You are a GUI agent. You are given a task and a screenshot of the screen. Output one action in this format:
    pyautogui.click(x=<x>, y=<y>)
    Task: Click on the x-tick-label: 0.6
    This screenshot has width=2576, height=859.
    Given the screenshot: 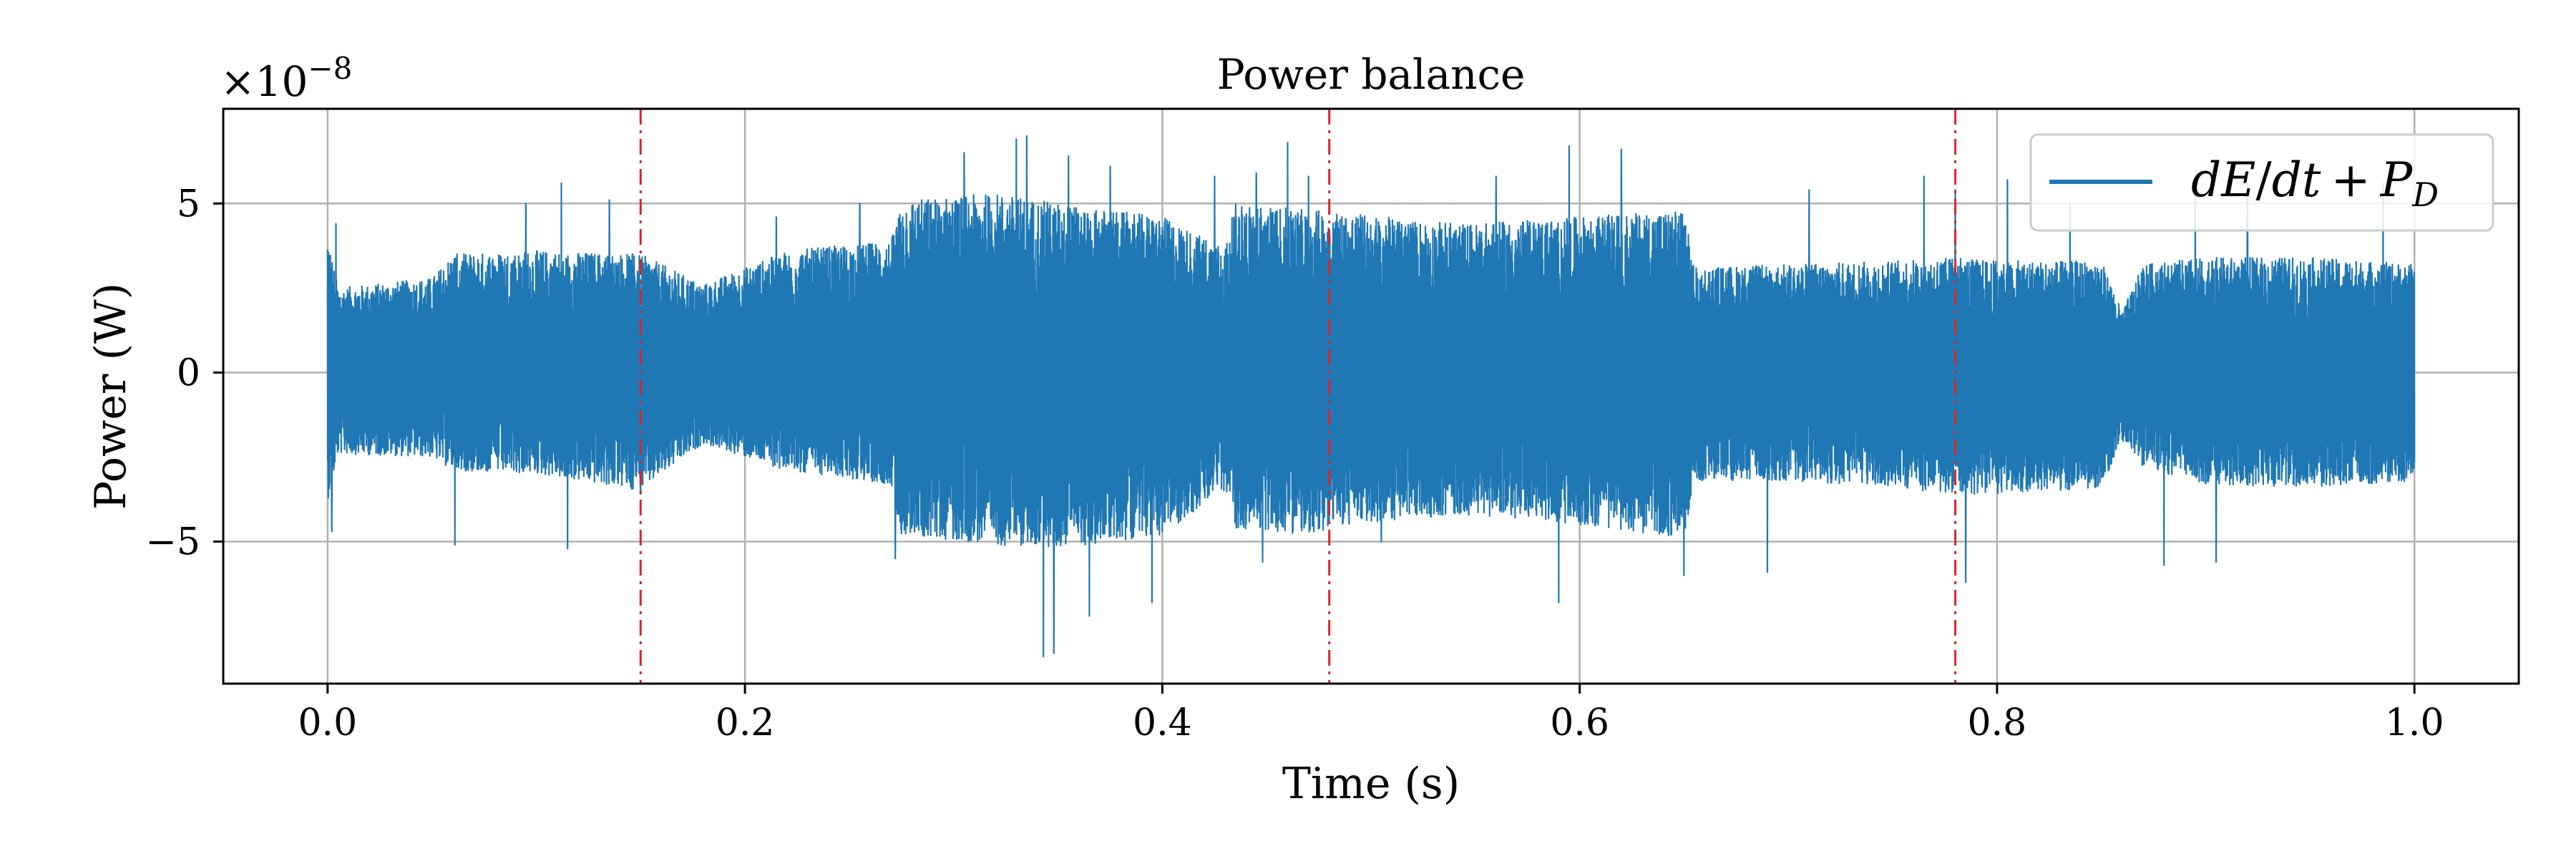 What is the action you would take?
    pyautogui.click(x=1579, y=723)
    